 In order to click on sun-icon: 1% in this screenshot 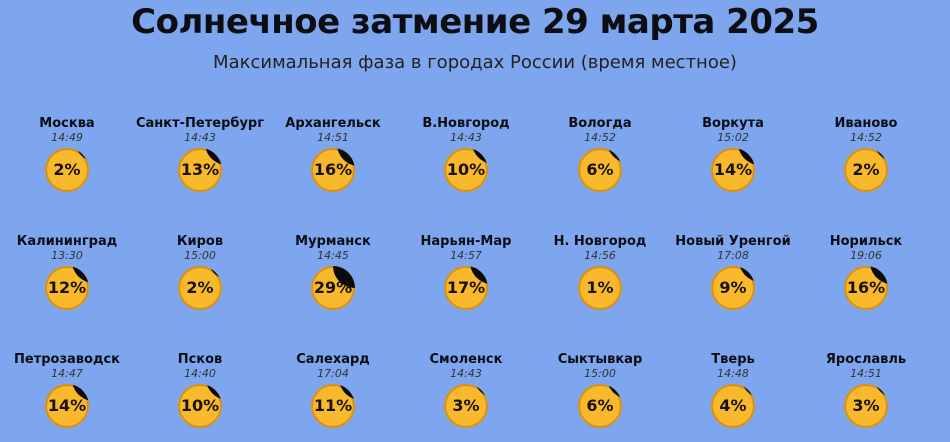, I will do `click(600, 288)`.